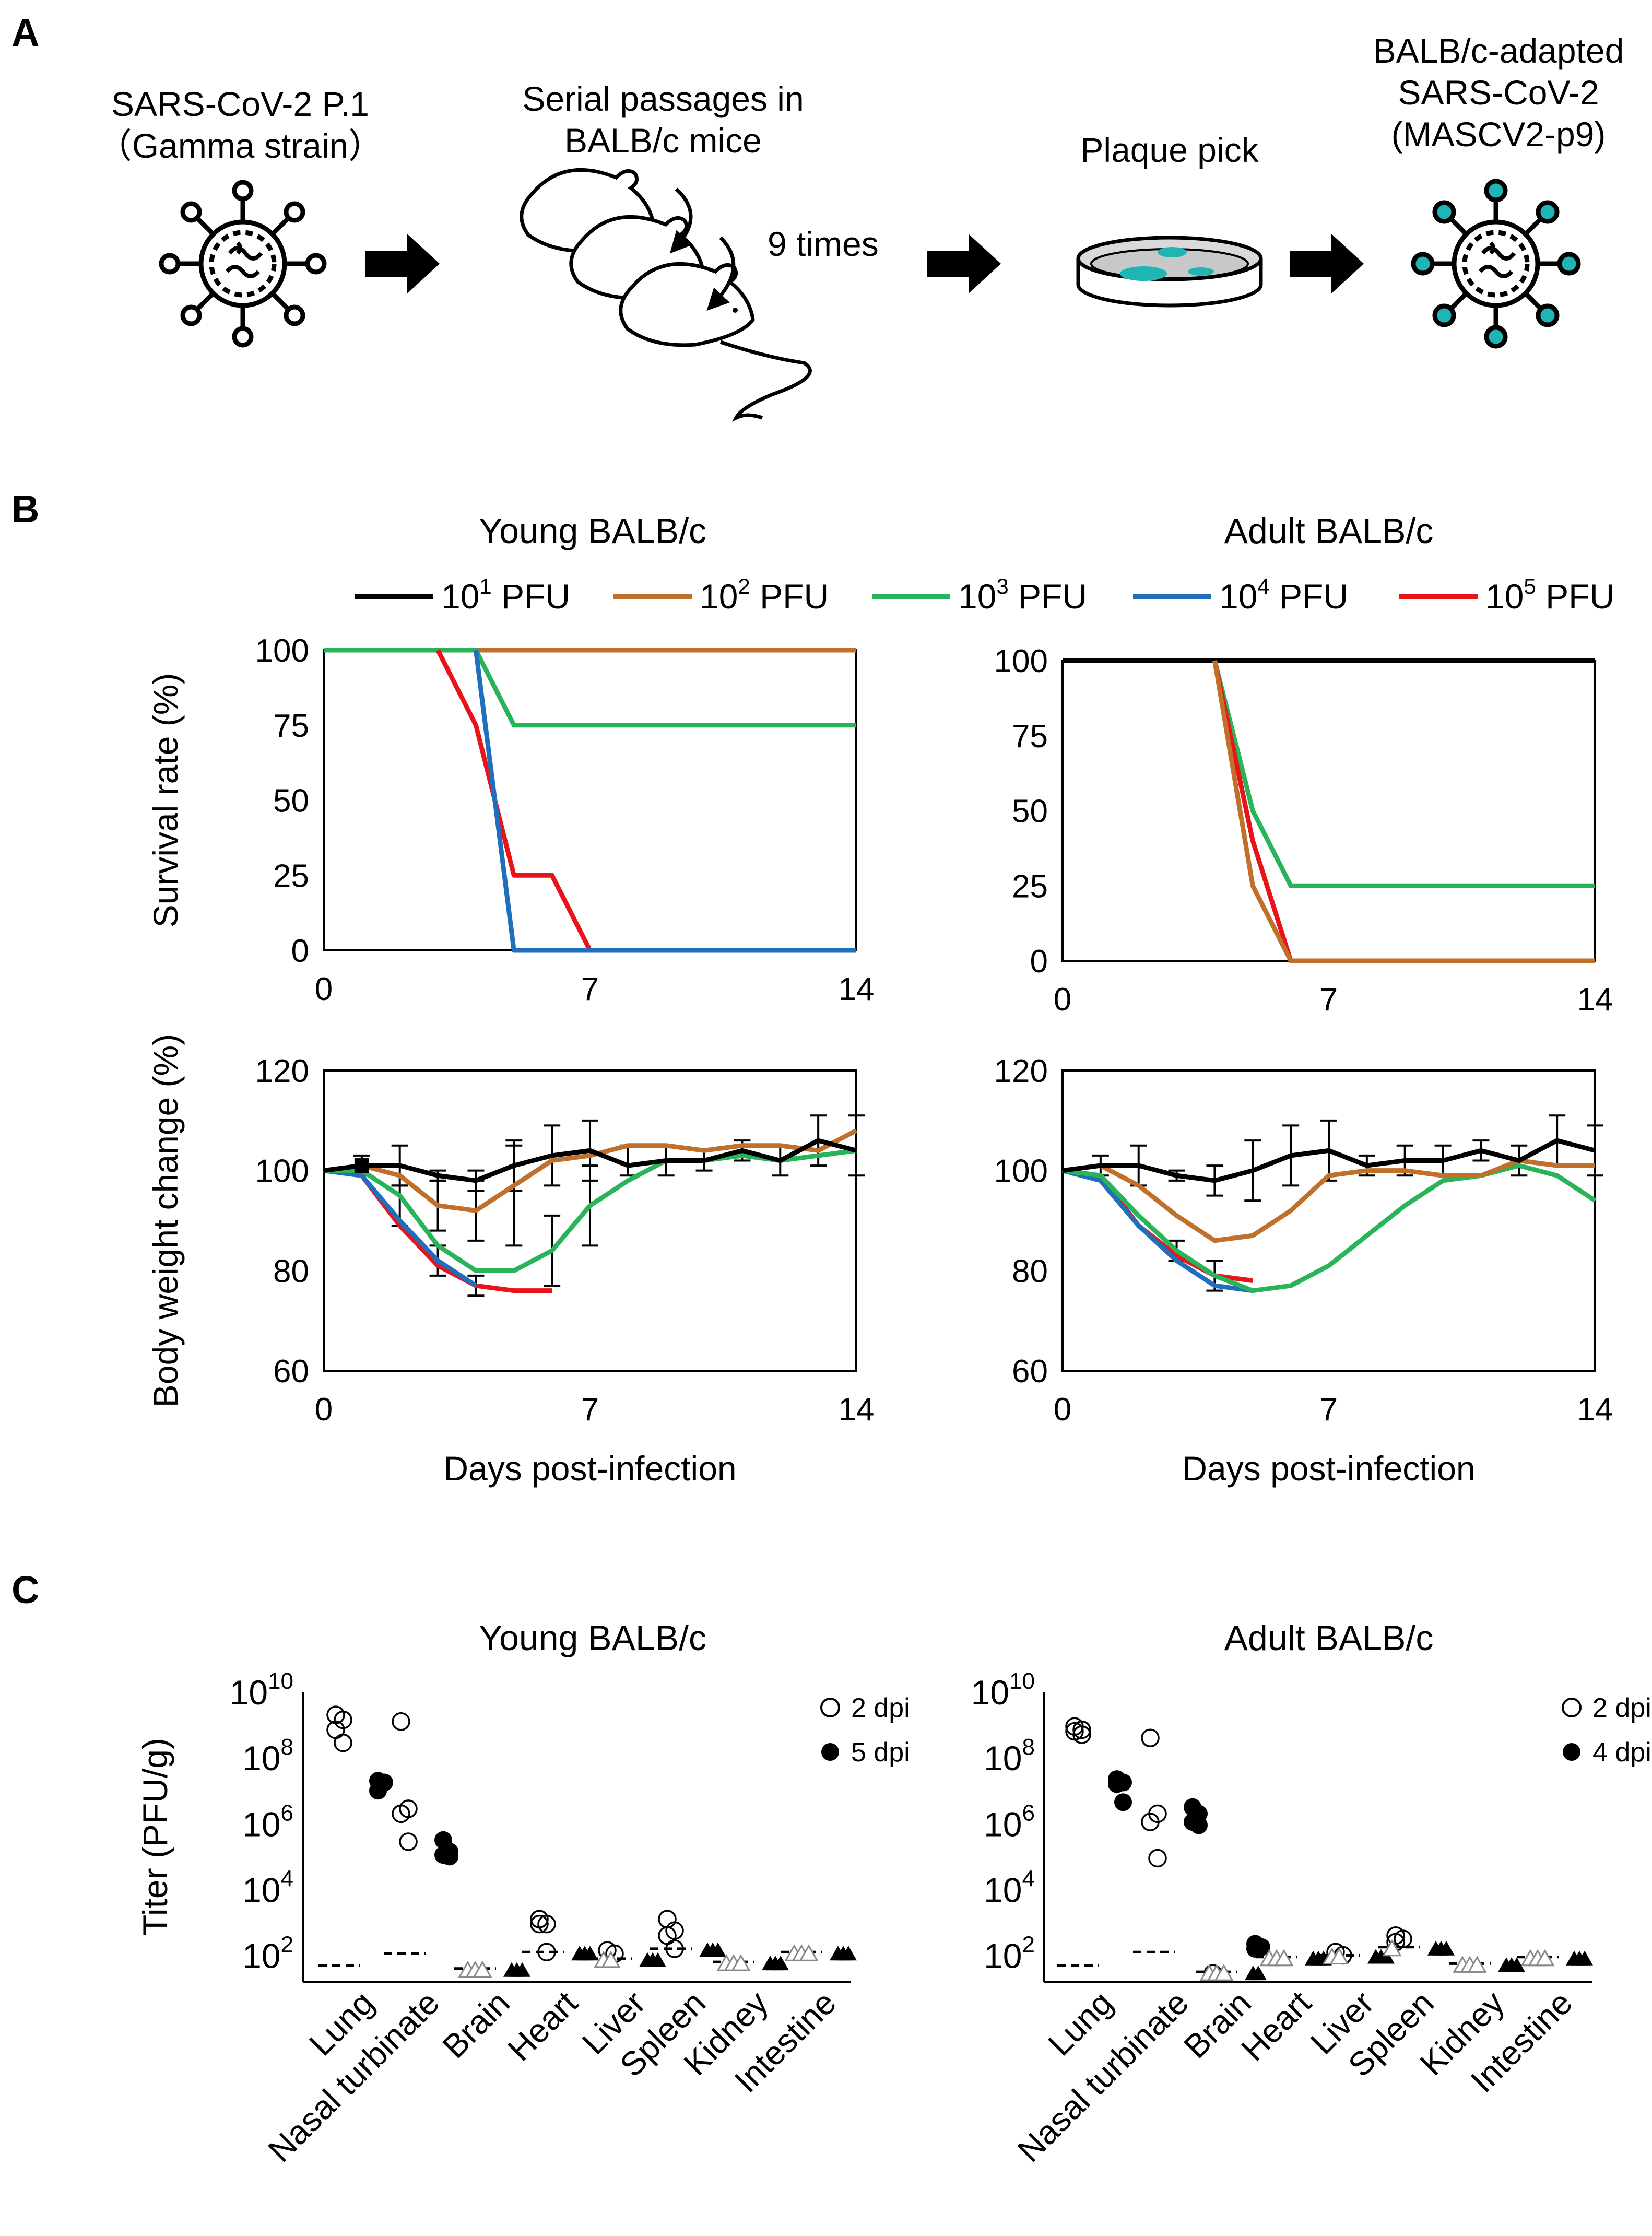 This screenshot has width=1652, height=2236. Describe the element at coordinates (881, 1708) in the screenshot. I see `legend-label: 2 dpi` at that location.